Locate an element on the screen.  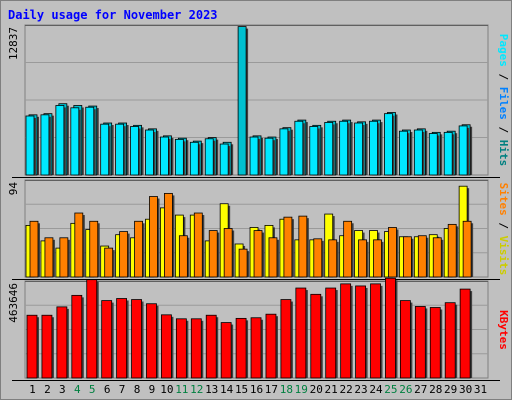
x-tick-label: 6 is located at coordinates (107, 389).